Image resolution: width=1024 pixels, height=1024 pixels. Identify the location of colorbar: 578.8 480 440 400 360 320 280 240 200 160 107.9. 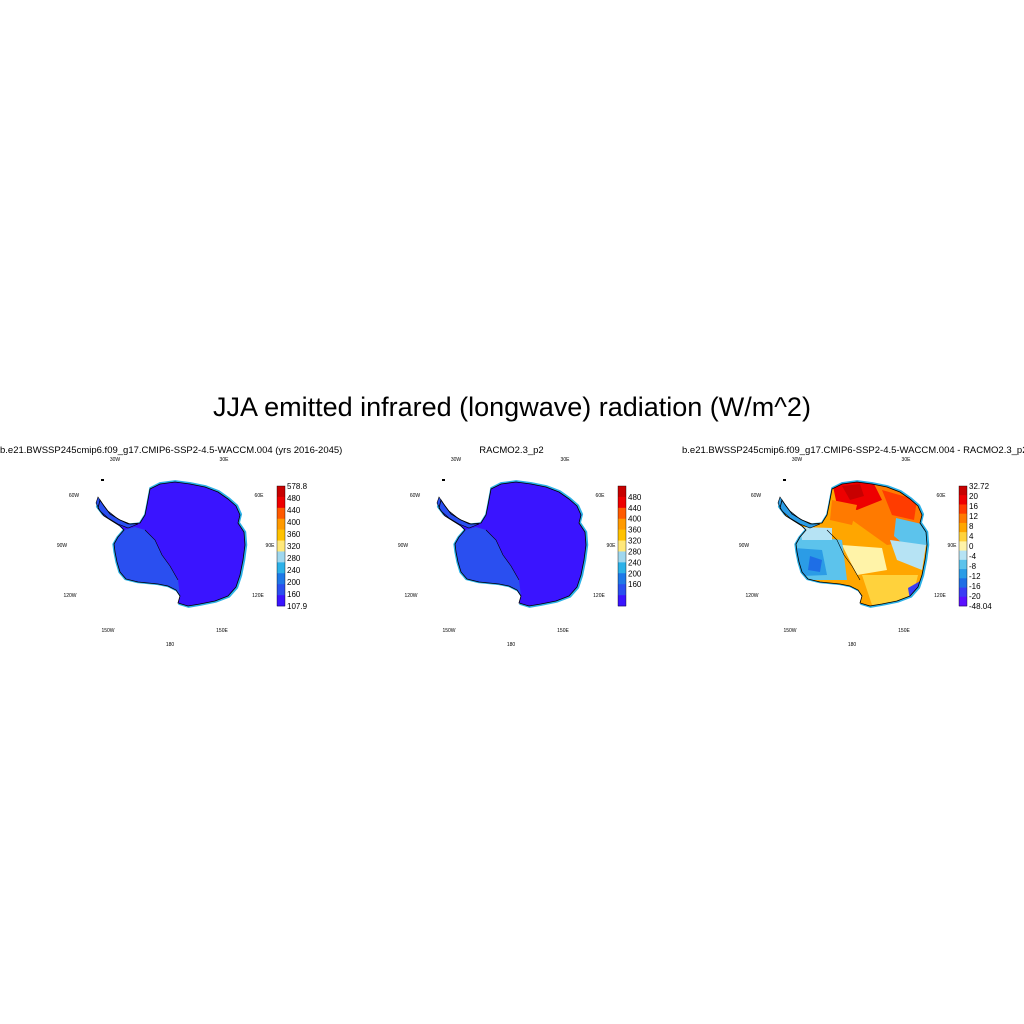
(292, 546).